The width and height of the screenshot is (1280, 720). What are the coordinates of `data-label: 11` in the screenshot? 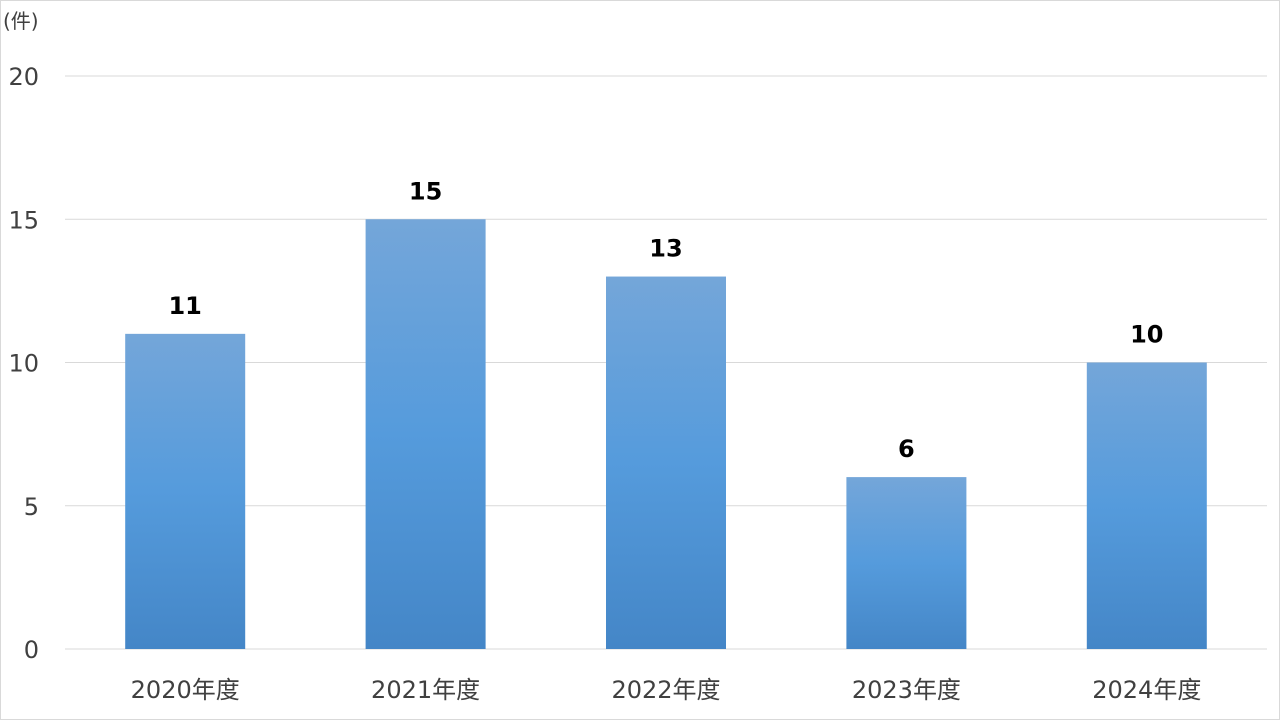 It's located at (184, 306).